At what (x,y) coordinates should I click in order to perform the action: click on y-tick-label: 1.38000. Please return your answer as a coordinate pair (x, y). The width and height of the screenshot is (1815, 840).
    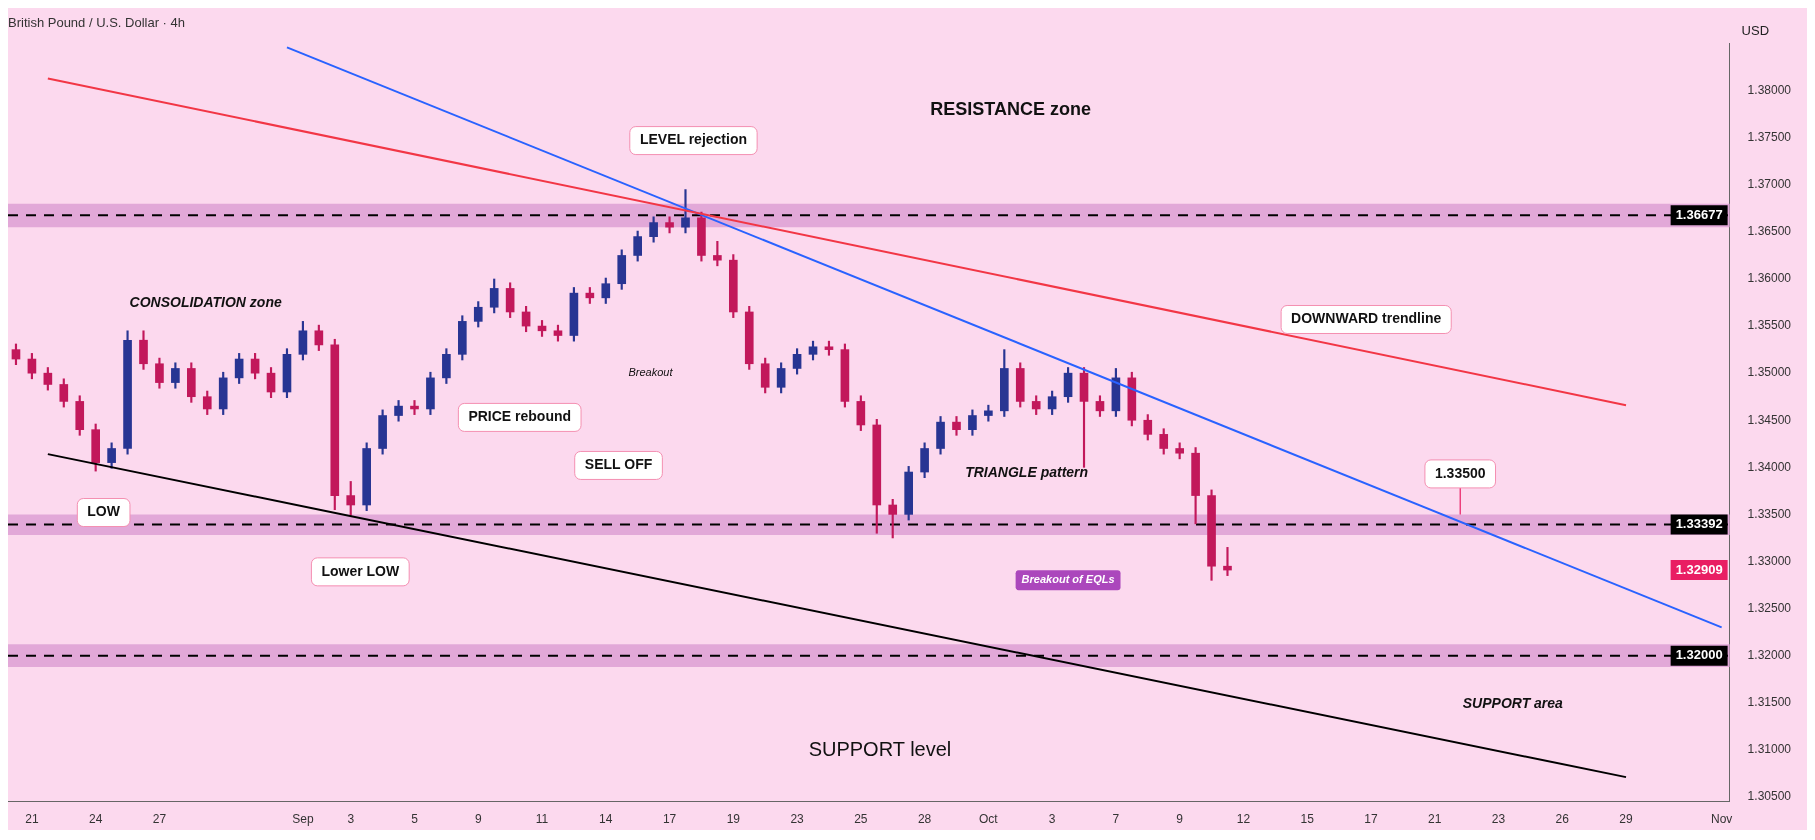
    Looking at the image, I should click on (1769, 89).